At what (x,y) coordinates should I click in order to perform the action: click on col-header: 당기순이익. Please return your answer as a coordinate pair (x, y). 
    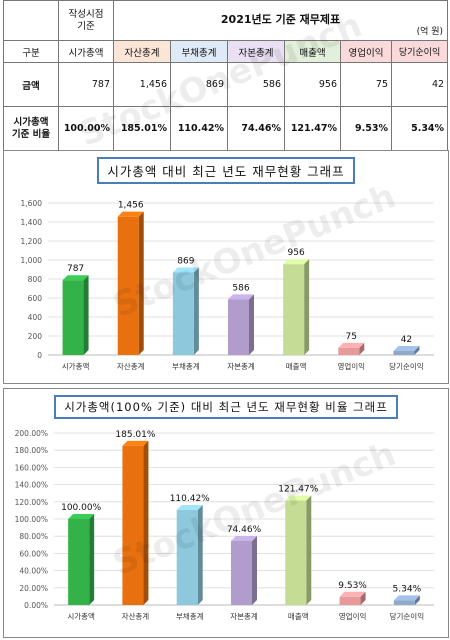
    Looking at the image, I should click on (419, 51).